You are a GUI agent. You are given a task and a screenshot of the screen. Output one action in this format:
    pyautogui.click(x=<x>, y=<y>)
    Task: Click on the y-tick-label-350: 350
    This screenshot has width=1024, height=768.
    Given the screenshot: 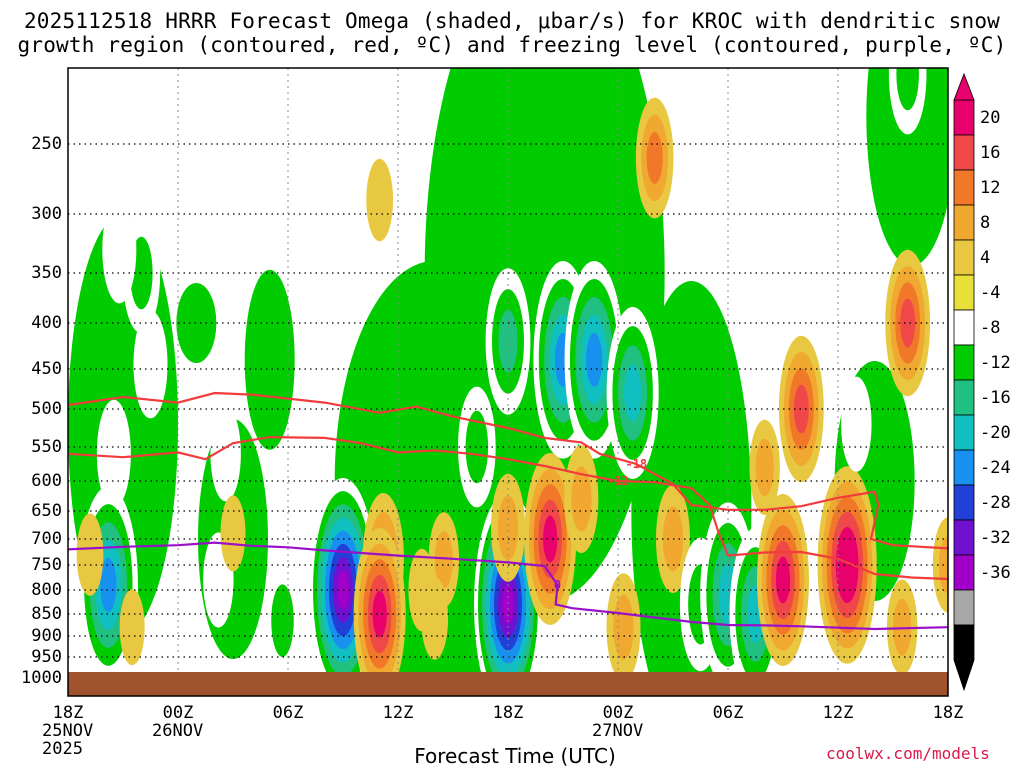 What is the action you would take?
    pyautogui.click(x=46, y=273)
    